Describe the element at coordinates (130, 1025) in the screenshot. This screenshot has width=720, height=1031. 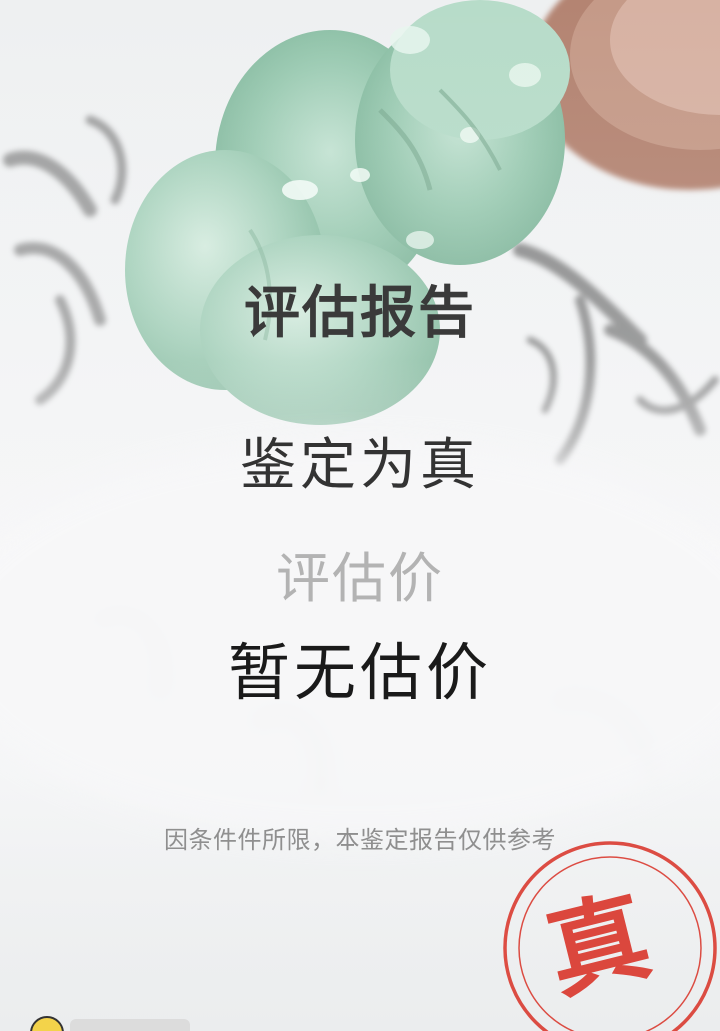
I see `bottom-bar` at that location.